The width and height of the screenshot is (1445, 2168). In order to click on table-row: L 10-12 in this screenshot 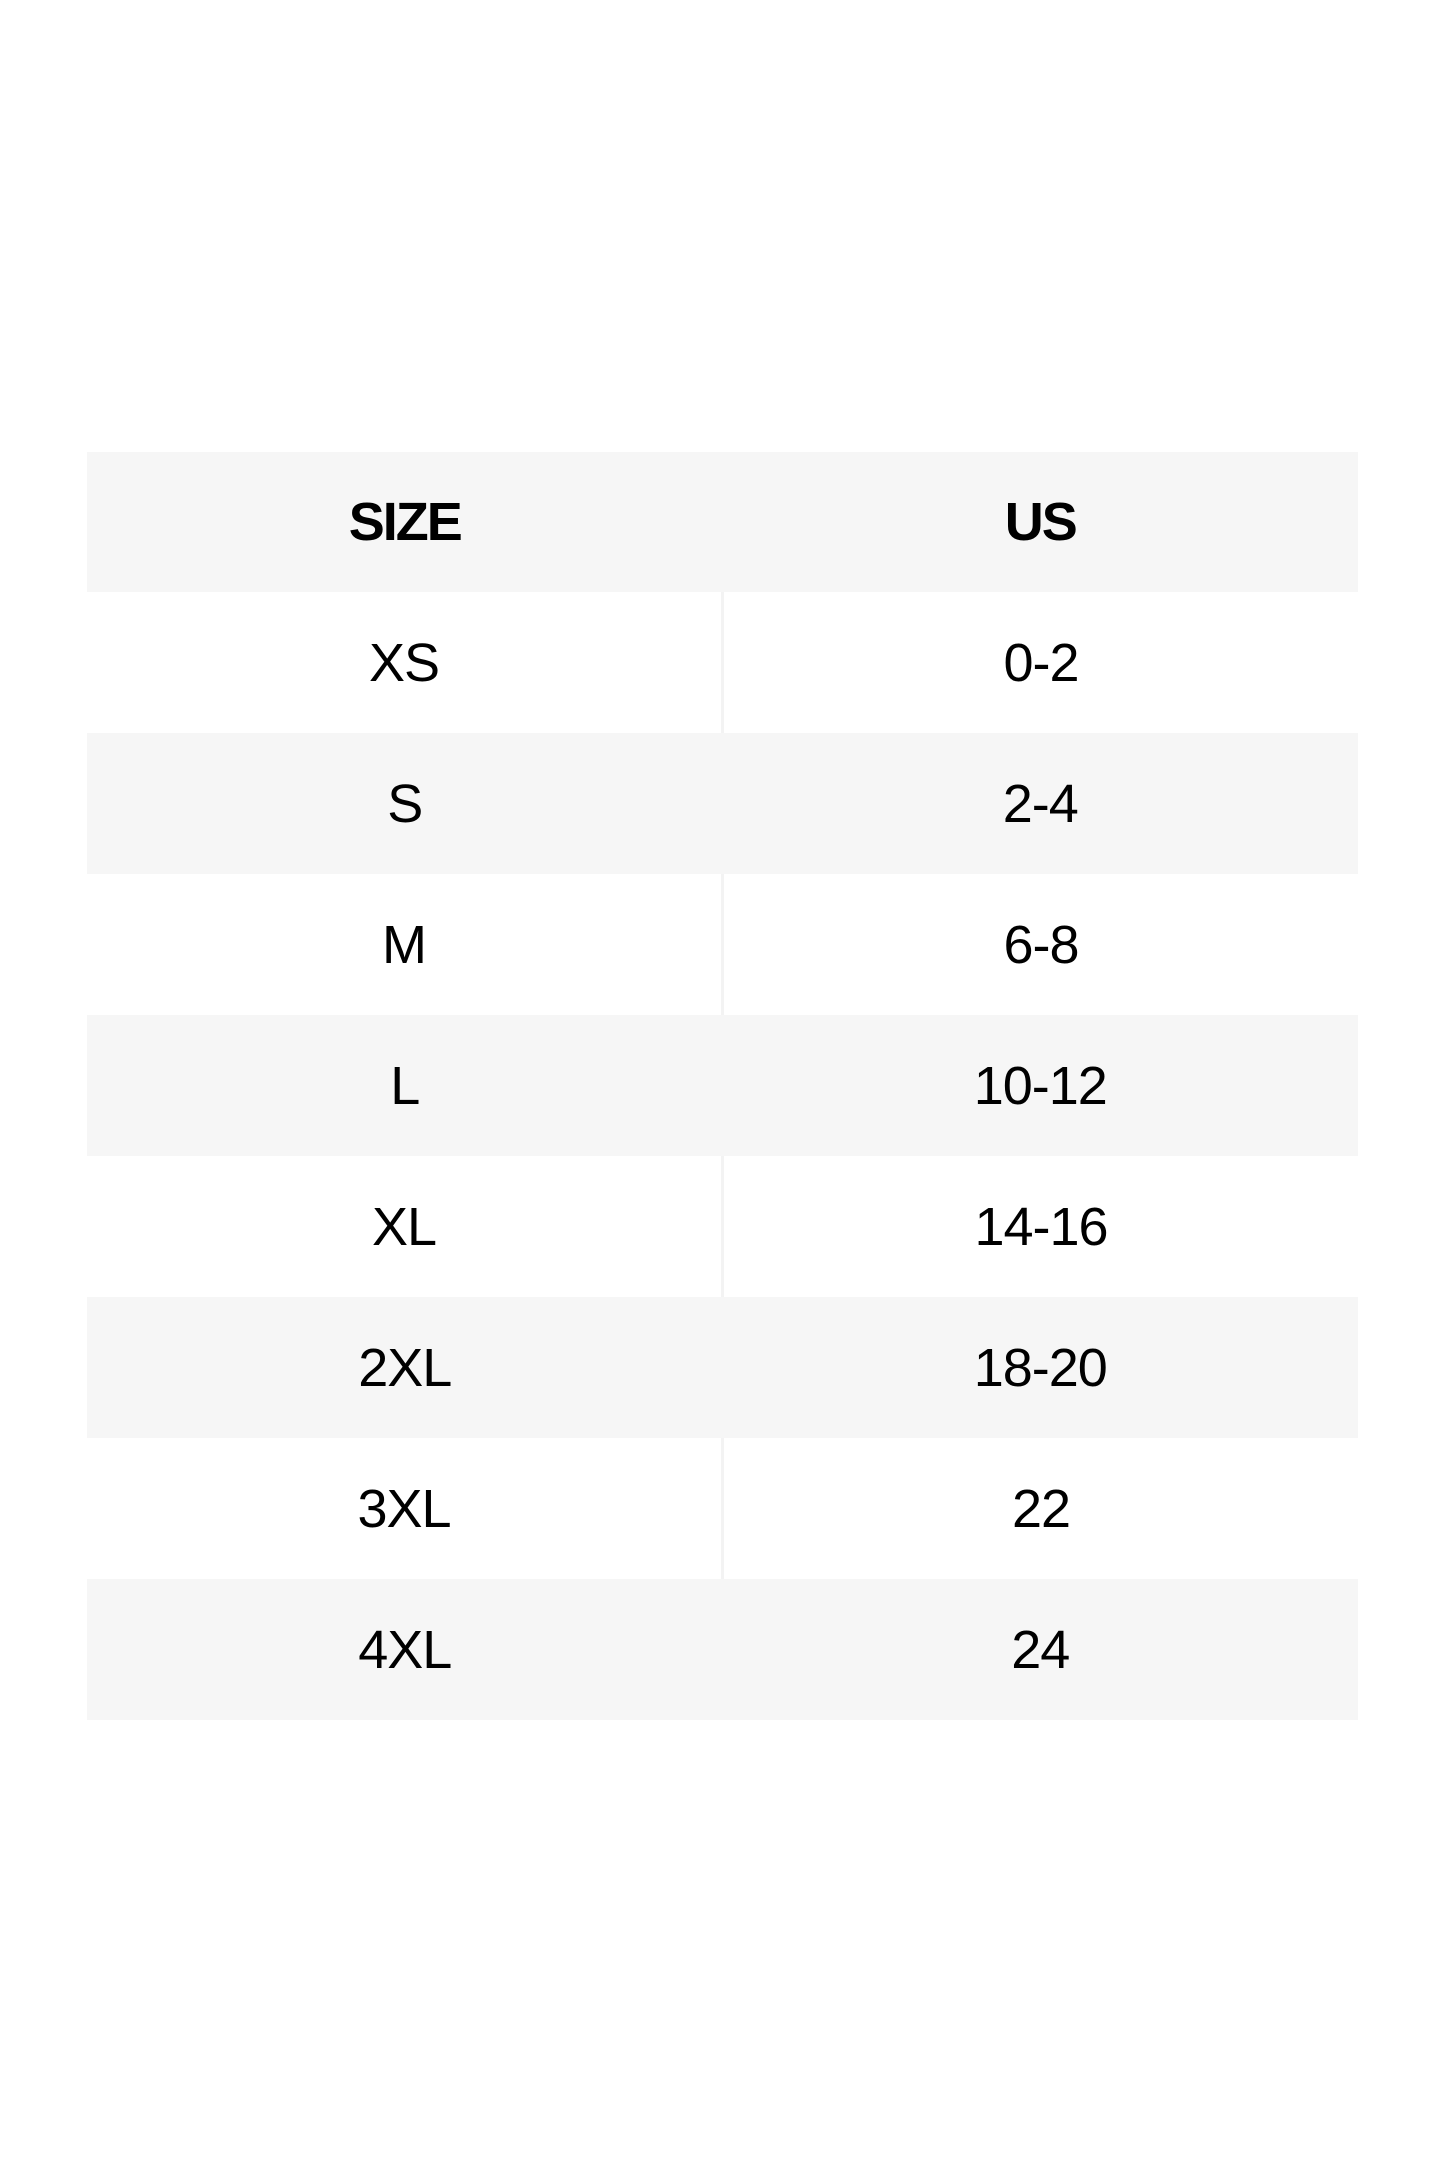, I will do `click(722, 1085)`.